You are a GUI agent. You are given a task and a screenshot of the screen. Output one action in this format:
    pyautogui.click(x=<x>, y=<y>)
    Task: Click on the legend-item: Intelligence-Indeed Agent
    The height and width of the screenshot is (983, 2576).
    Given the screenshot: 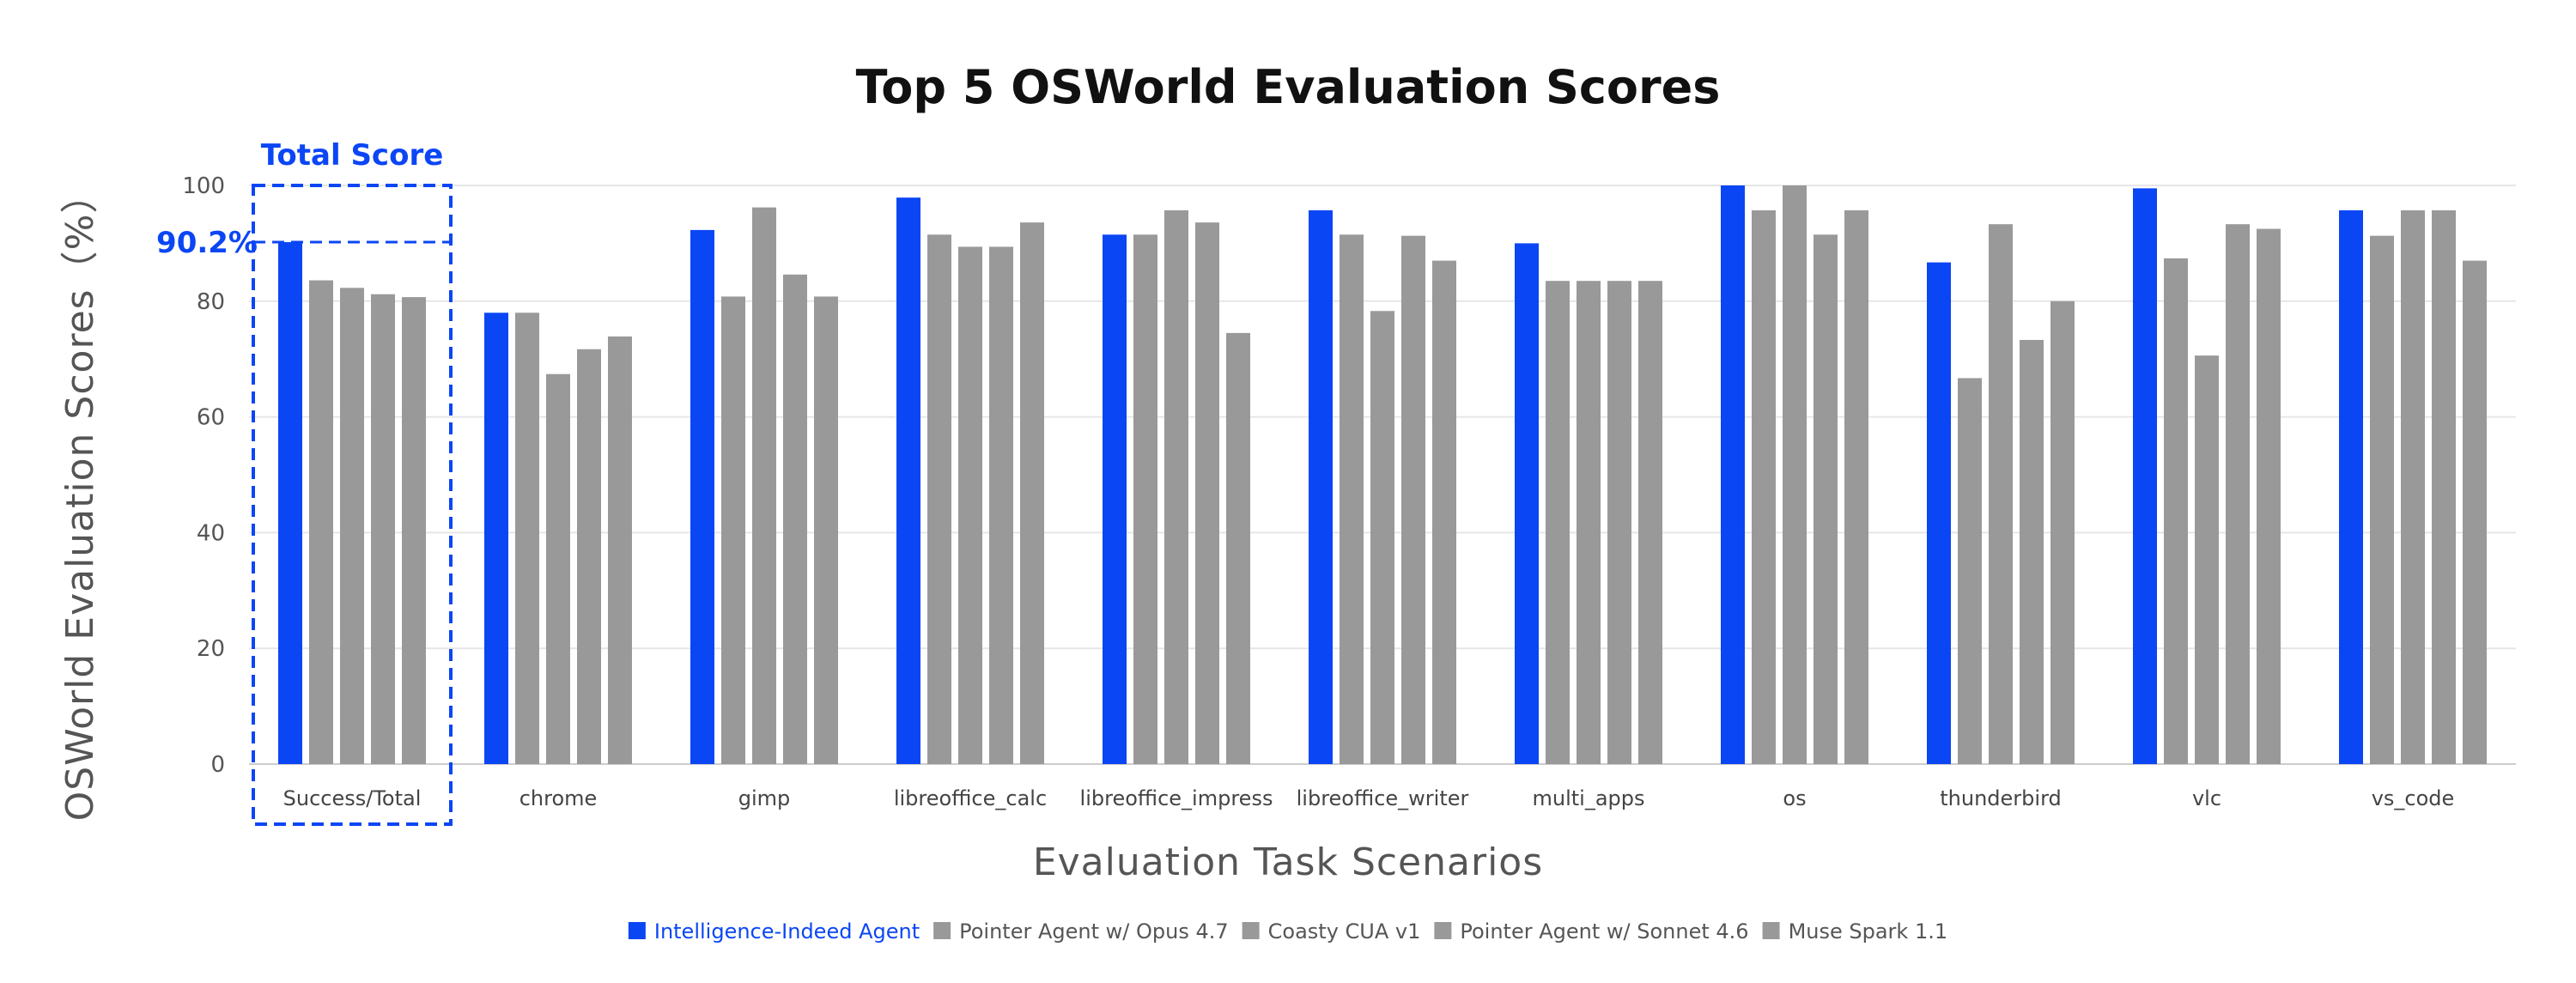 What is the action you would take?
    pyautogui.click(x=774, y=931)
    